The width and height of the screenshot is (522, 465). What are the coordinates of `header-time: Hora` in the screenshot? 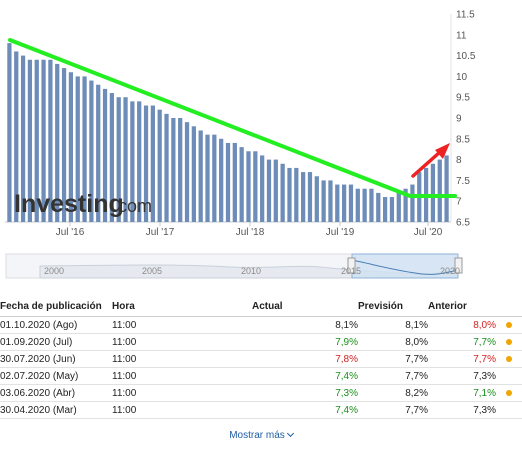 It's located at (182, 306).